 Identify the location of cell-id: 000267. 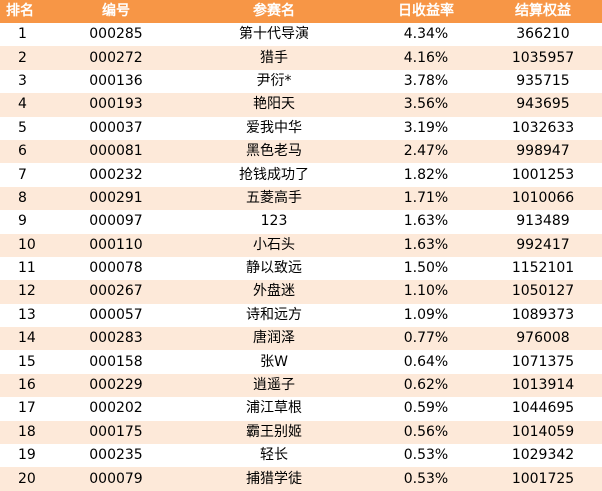
(116, 291).